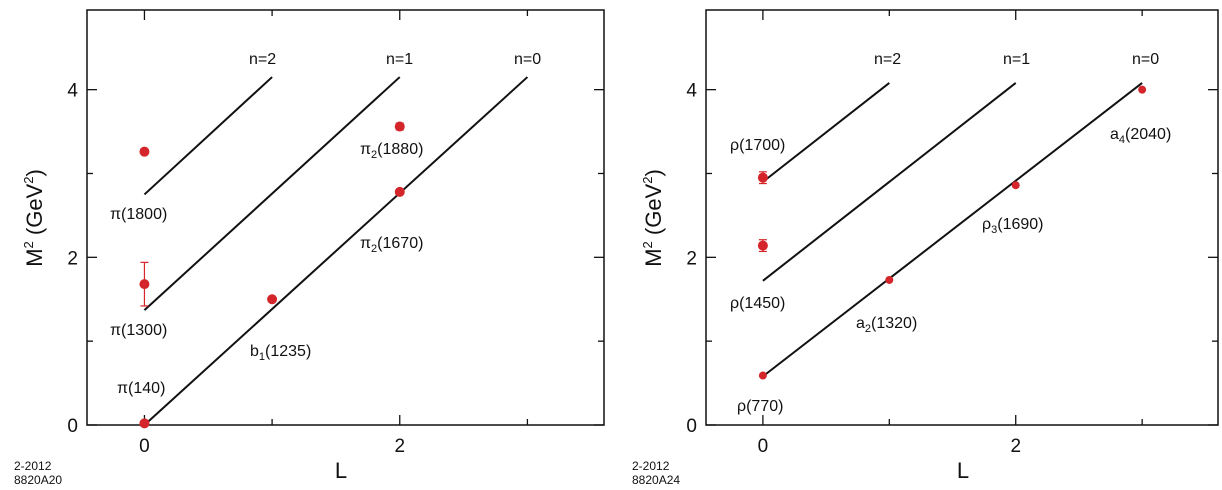 The width and height of the screenshot is (1222, 490). Describe the element at coordinates (208, 136) in the screenshot. I see `left-trajectory-line-n2` at that location.